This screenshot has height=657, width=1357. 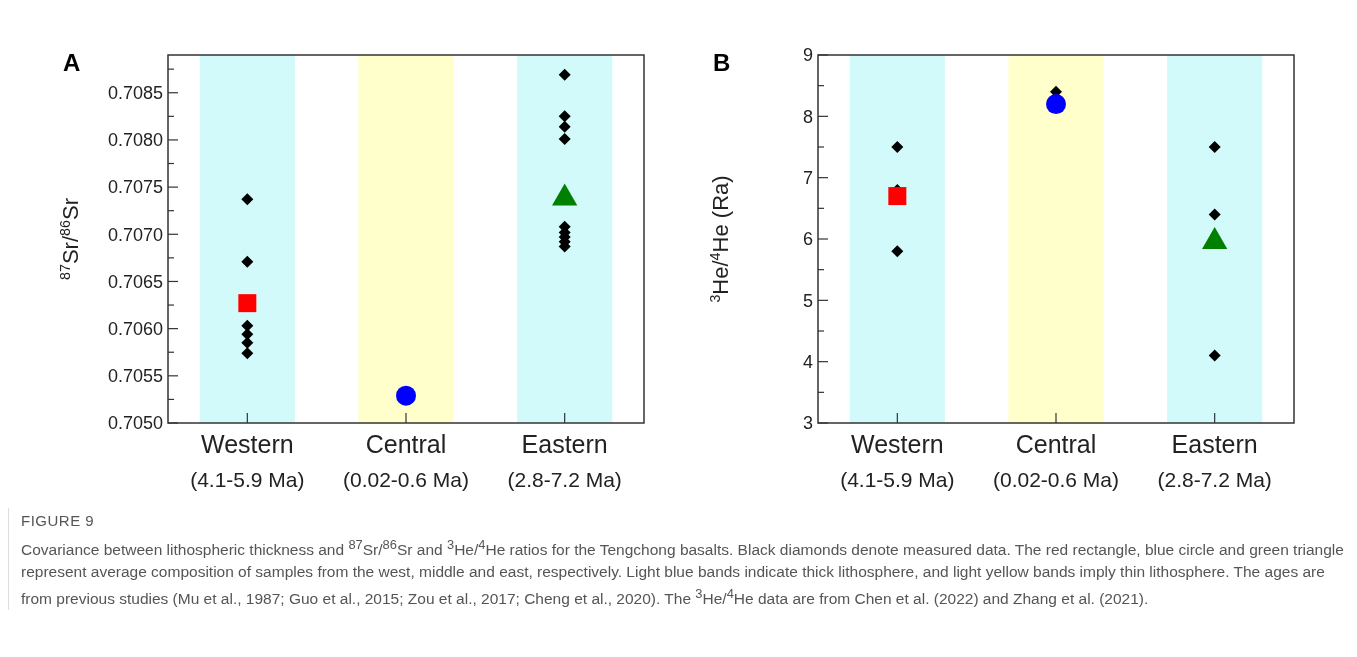 I want to click on y-tick-label: 0.7055, so click(x=135, y=376).